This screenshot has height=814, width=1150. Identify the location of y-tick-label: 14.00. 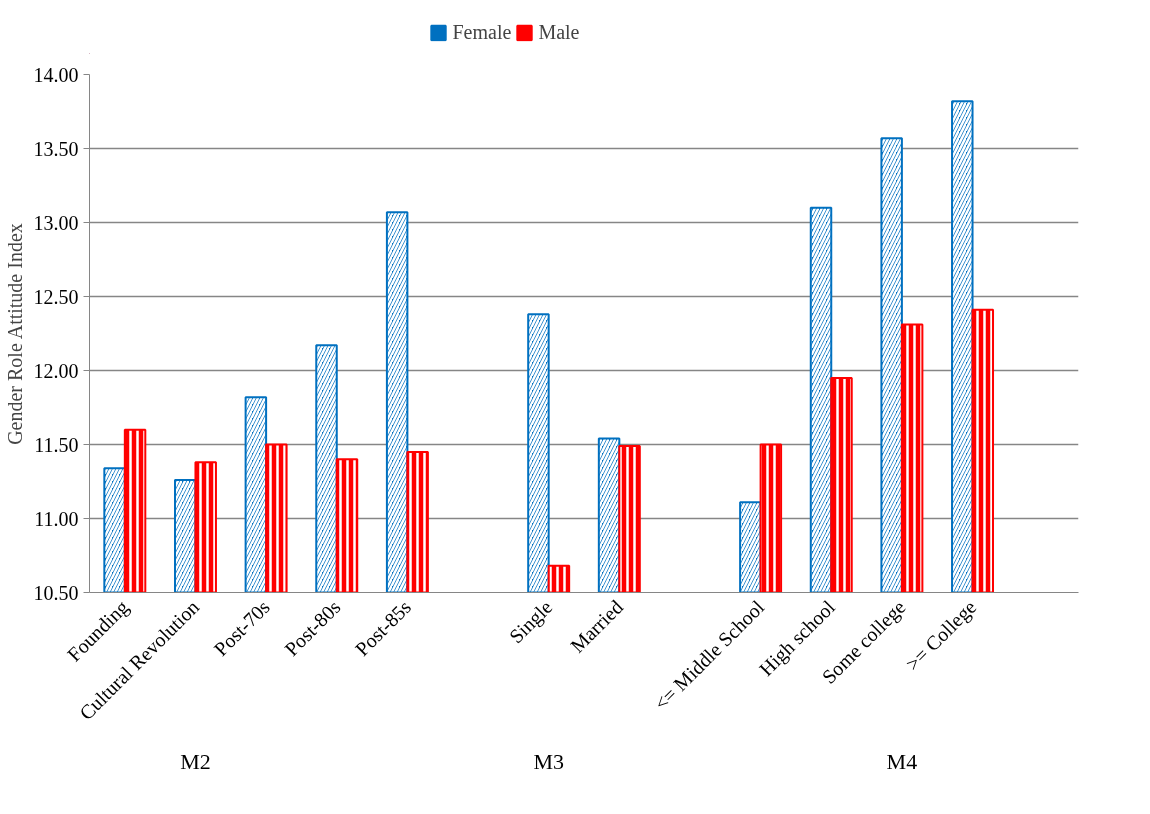
(56, 74).